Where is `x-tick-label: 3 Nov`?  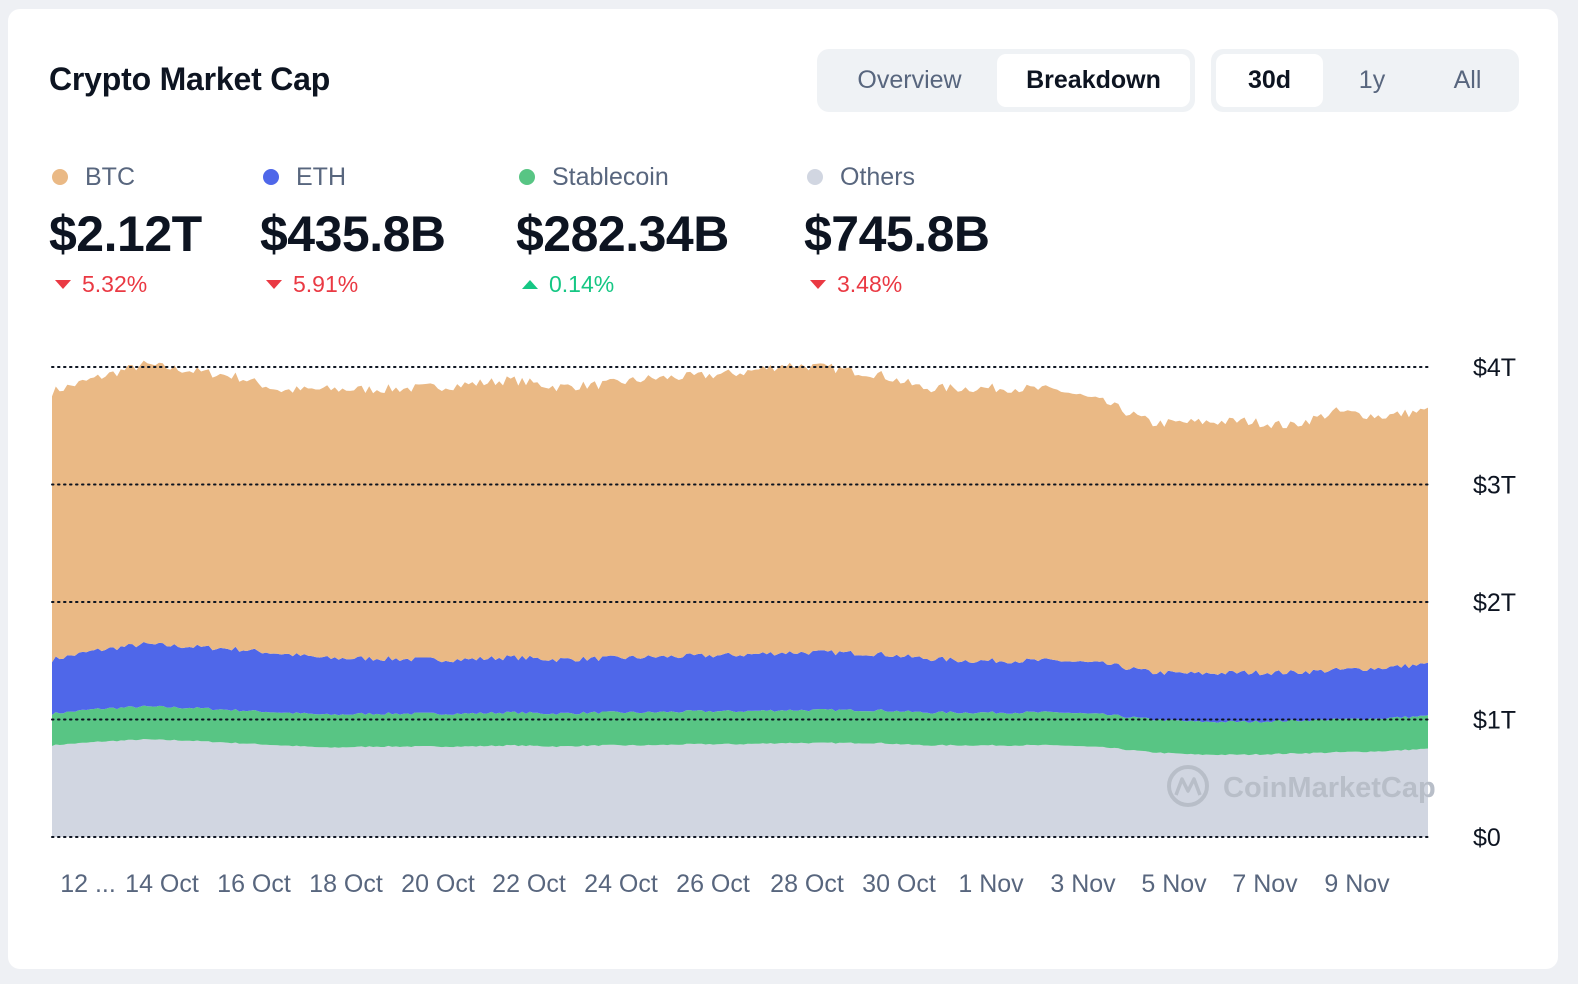 x-tick-label: 3 Nov is located at coordinates (1083, 884).